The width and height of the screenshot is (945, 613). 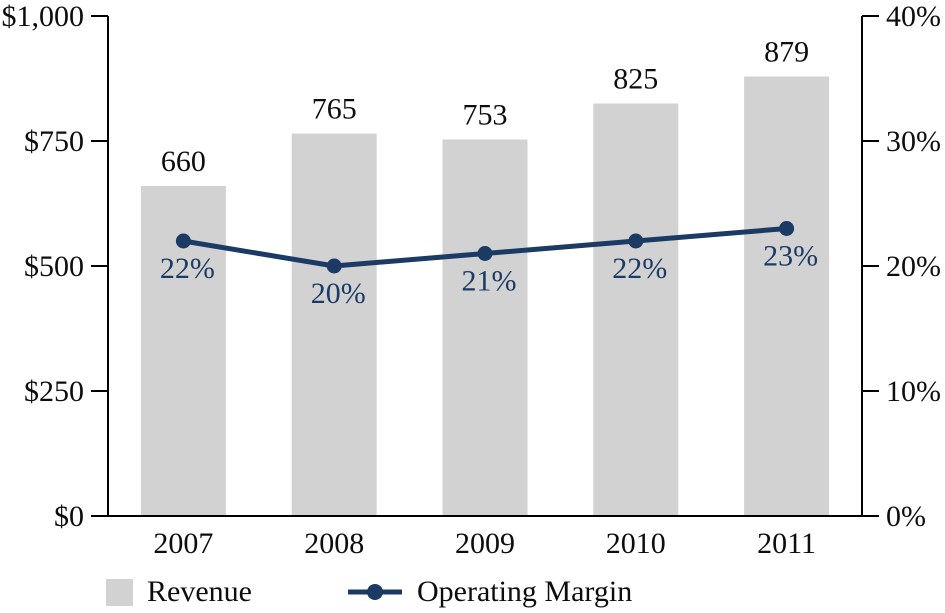 I want to click on x-axis-year-label: 2008, so click(x=334, y=543).